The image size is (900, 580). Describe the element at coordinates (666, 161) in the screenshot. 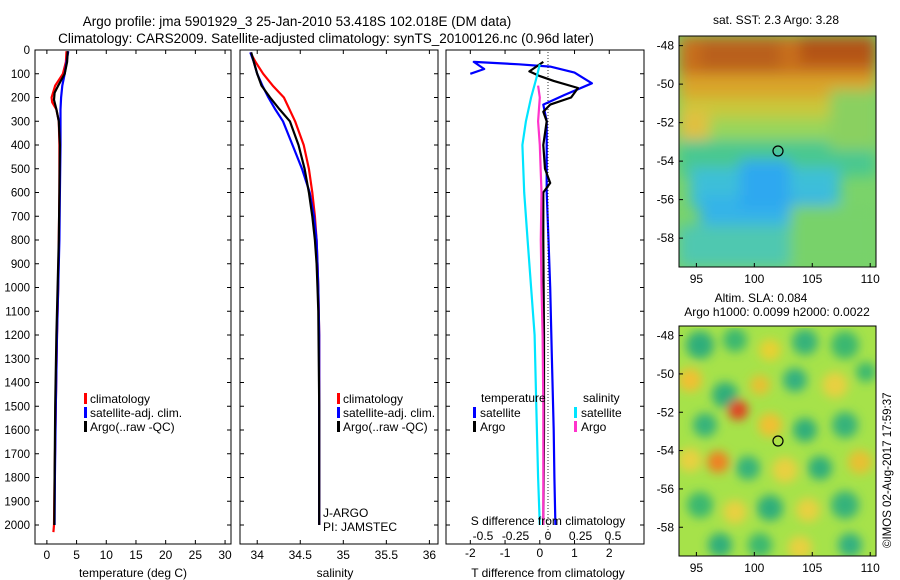

I see `map-y-tick-label: -54` at that location.